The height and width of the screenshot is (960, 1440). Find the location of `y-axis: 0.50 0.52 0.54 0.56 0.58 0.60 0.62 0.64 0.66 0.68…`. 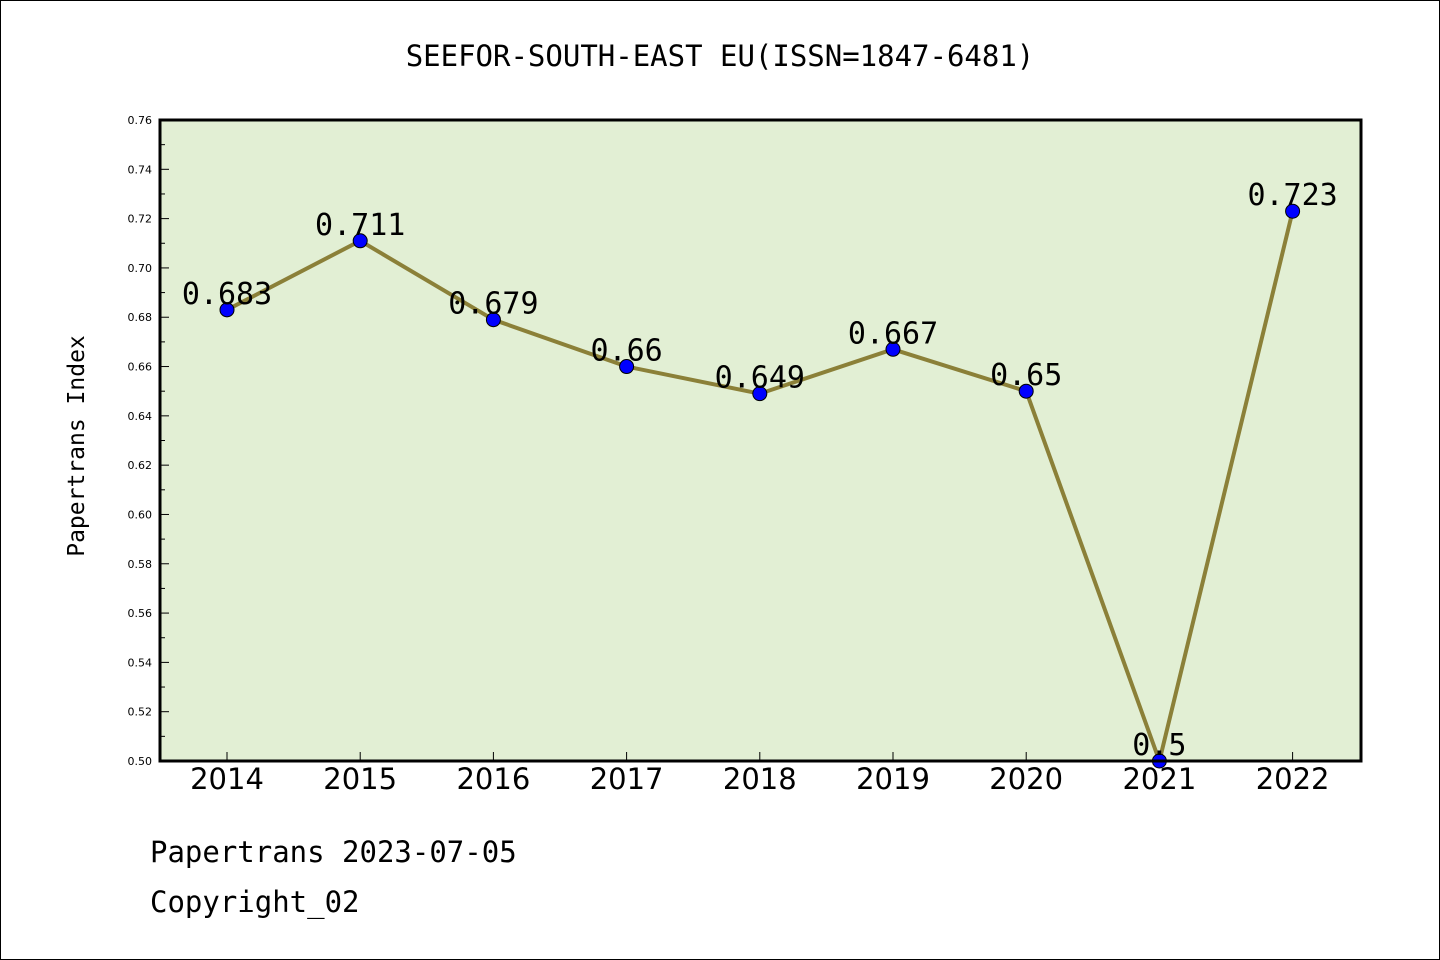

y-axis: 0.50 0.52 0.54 0.56 0.58 0.60 0.62 0.64 0.66 0.68… is located at coordinates (148, 441).